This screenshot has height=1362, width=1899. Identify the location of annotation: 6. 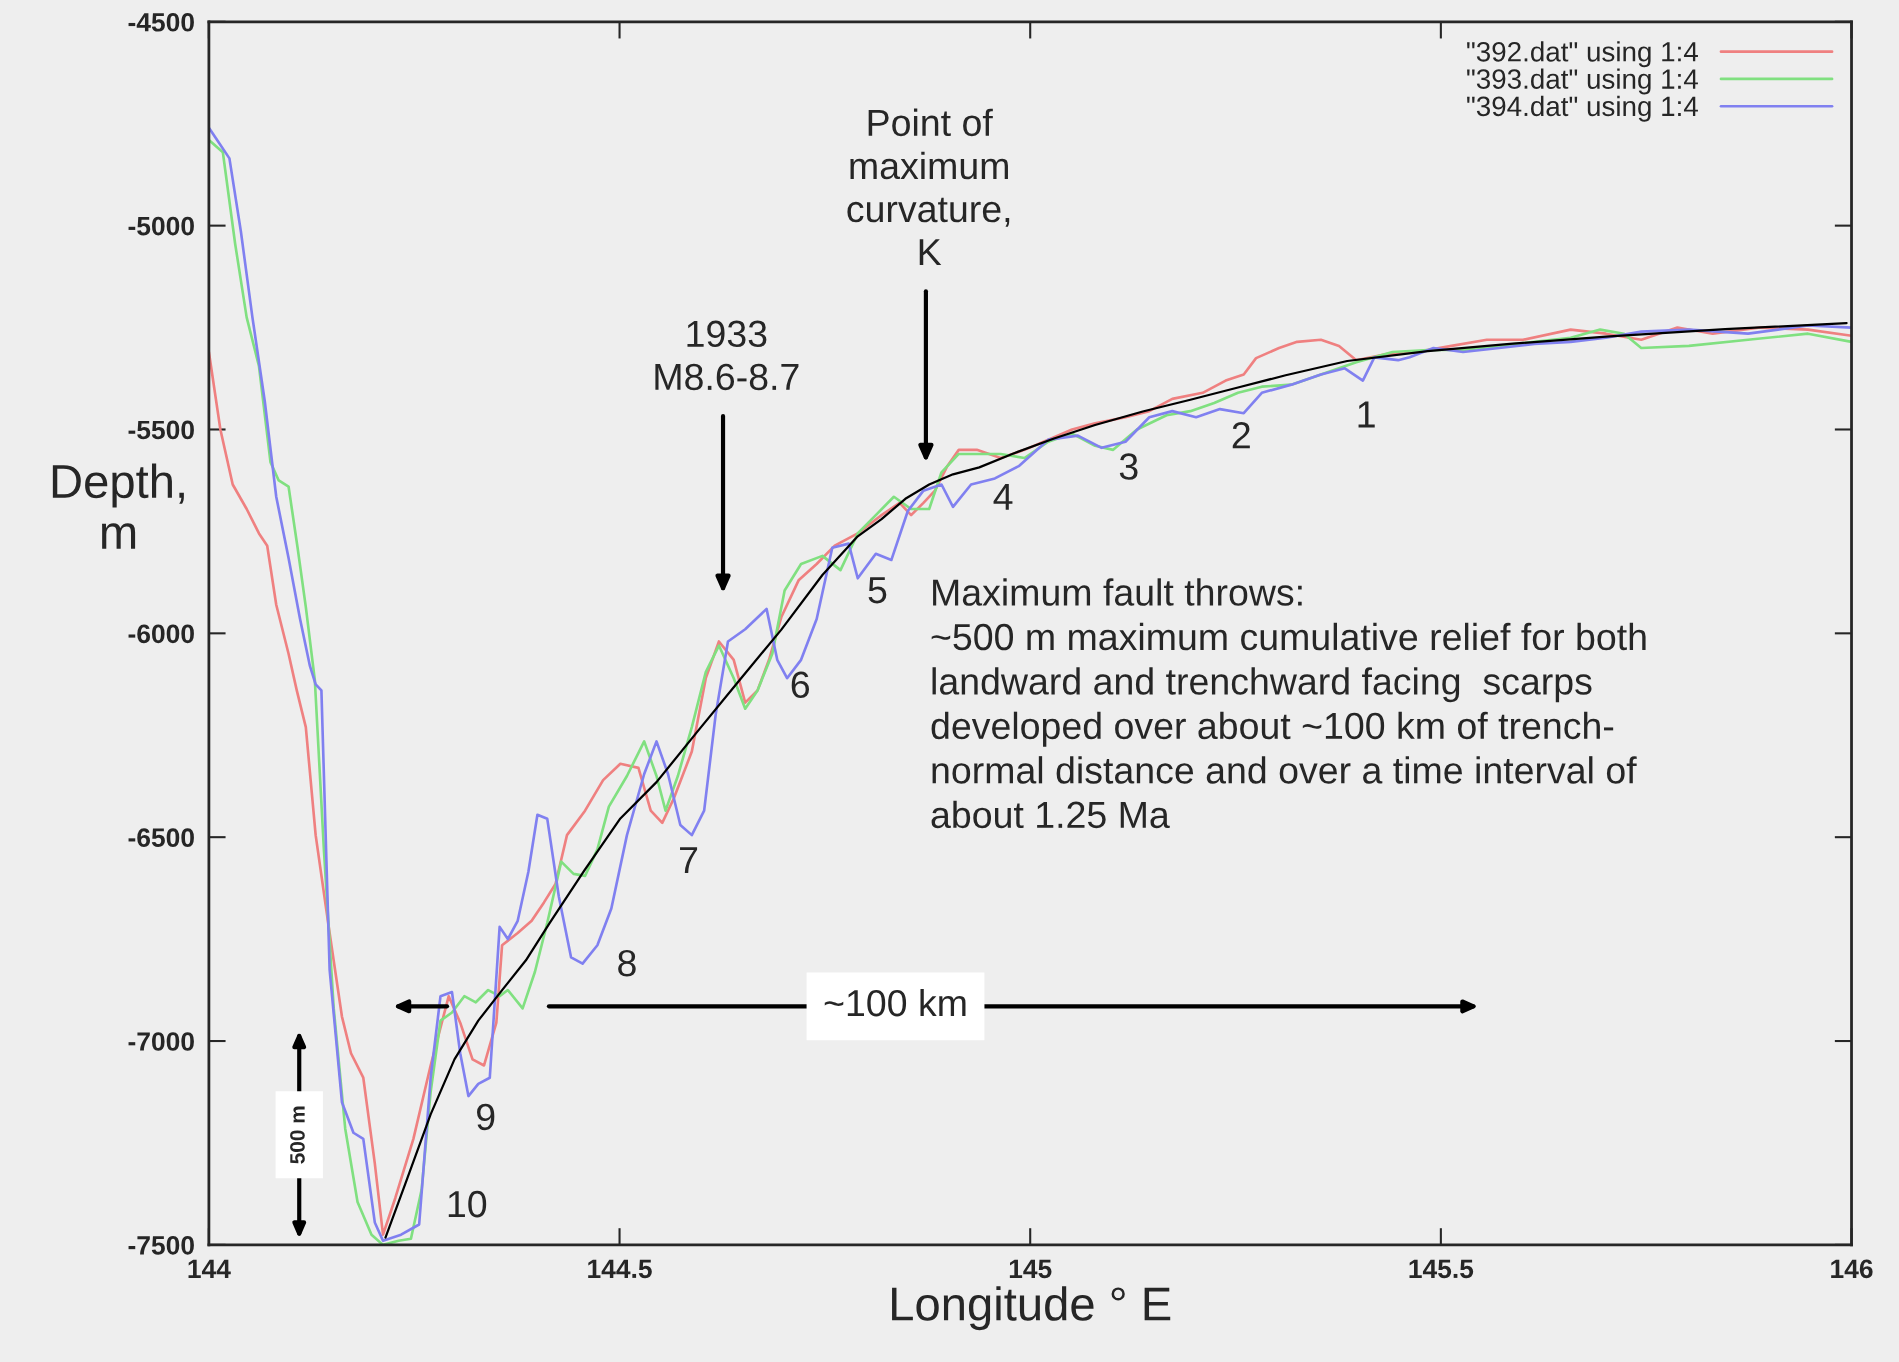
(800, 685).